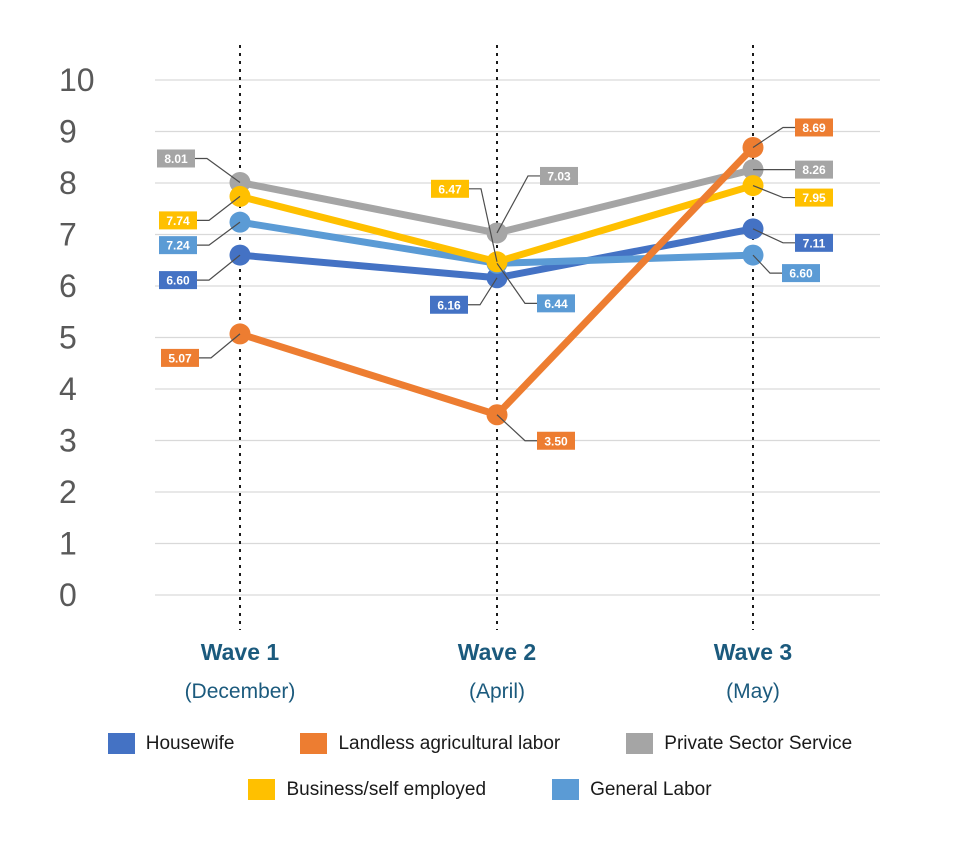 This screenshot has height=858, width=960. I want to click on legend-item-landless-agricultural-labor: Landless agricultural labor, so click(430, 743).